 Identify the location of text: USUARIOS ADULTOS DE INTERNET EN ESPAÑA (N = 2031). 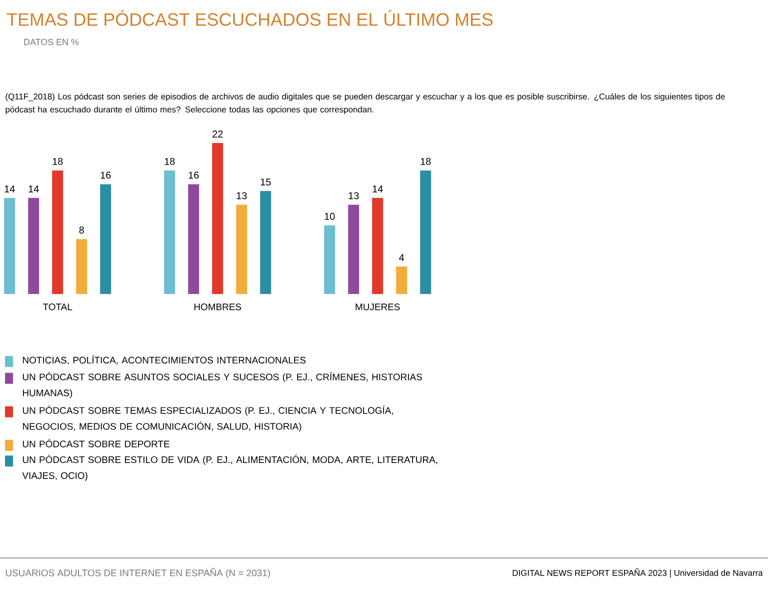
(138, 573).